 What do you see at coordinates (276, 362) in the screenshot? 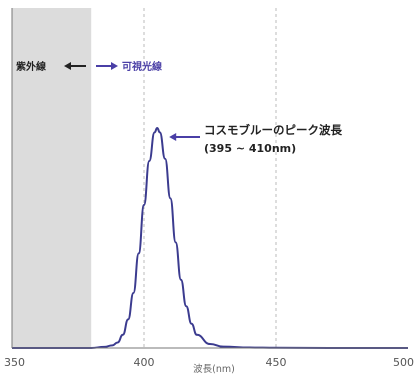
I see `x-tick-label: 450` at bounding box center [276, 362].